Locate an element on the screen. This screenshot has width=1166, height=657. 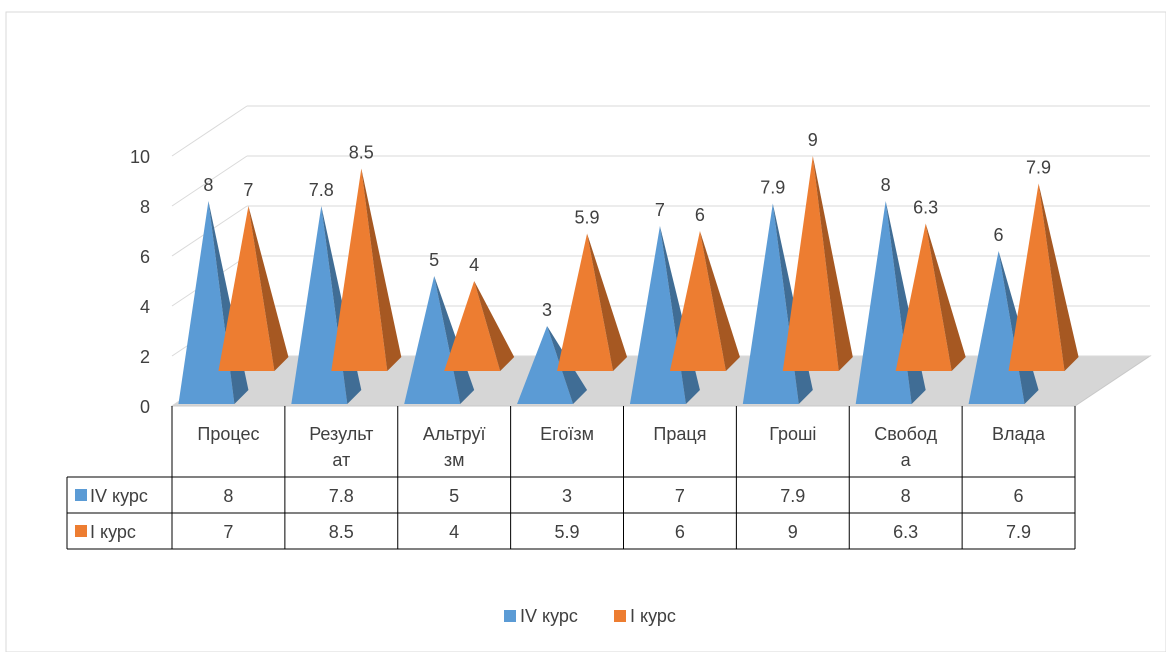
table-category-label: Альтруї is located at coordinates (454, 434).